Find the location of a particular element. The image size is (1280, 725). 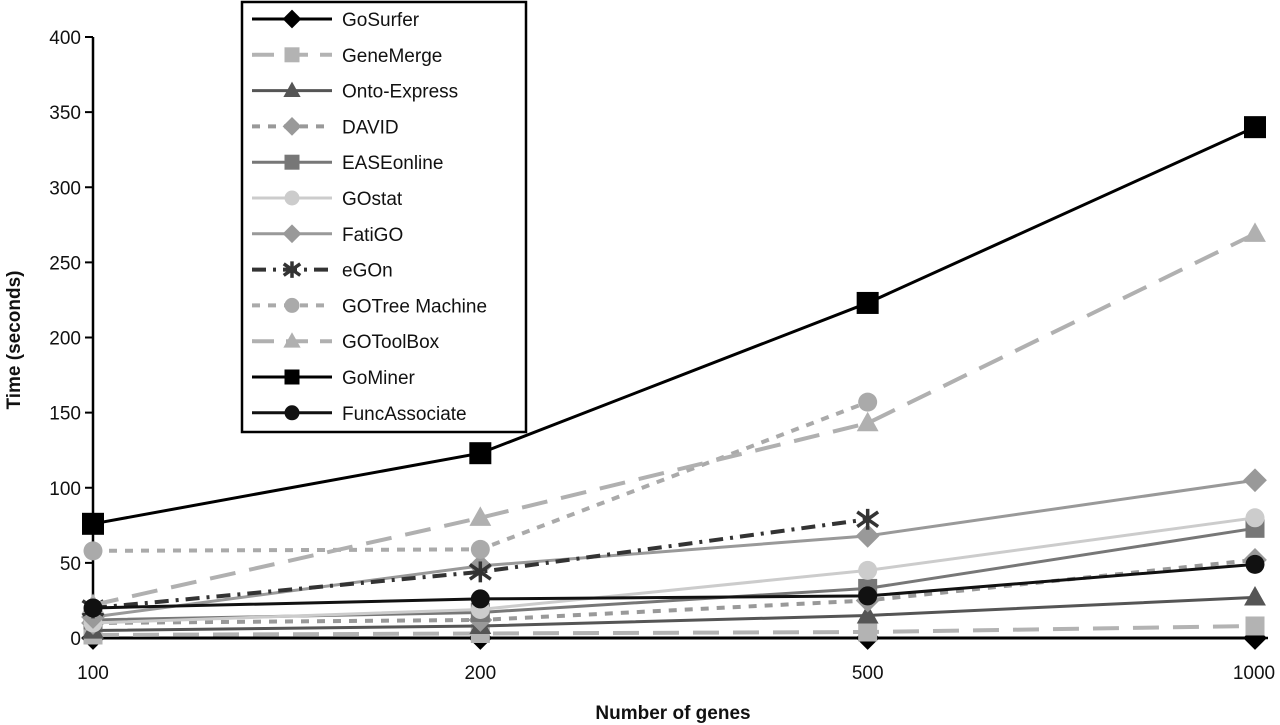

y-axis-title: Time (seconds) is located at coordinates (14, 339).